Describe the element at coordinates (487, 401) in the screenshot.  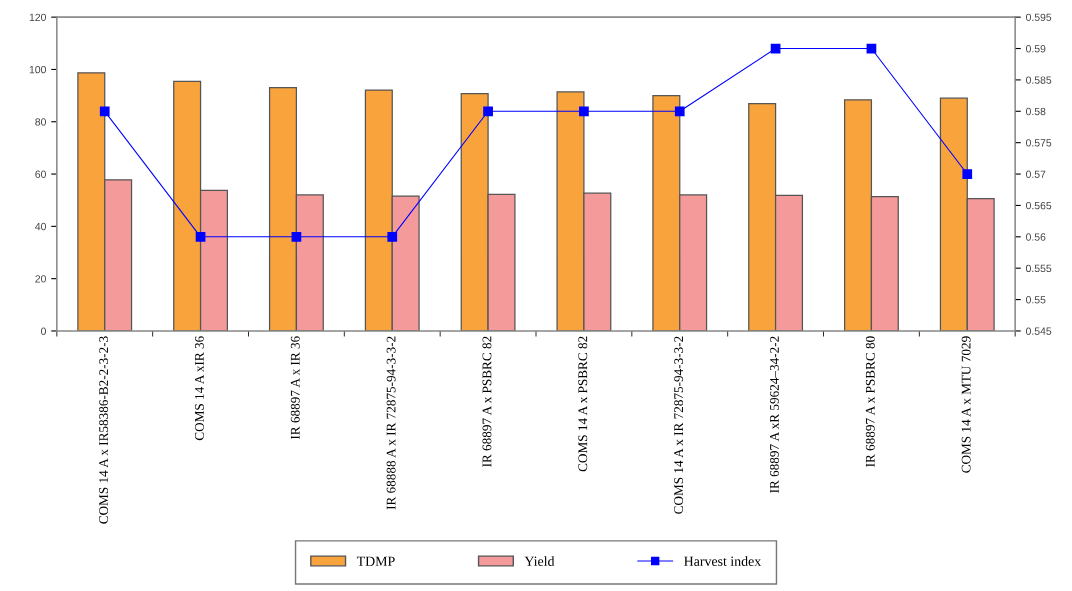
I see `x-tick-label: IR 68897 A x PSBRC 82` at that location.